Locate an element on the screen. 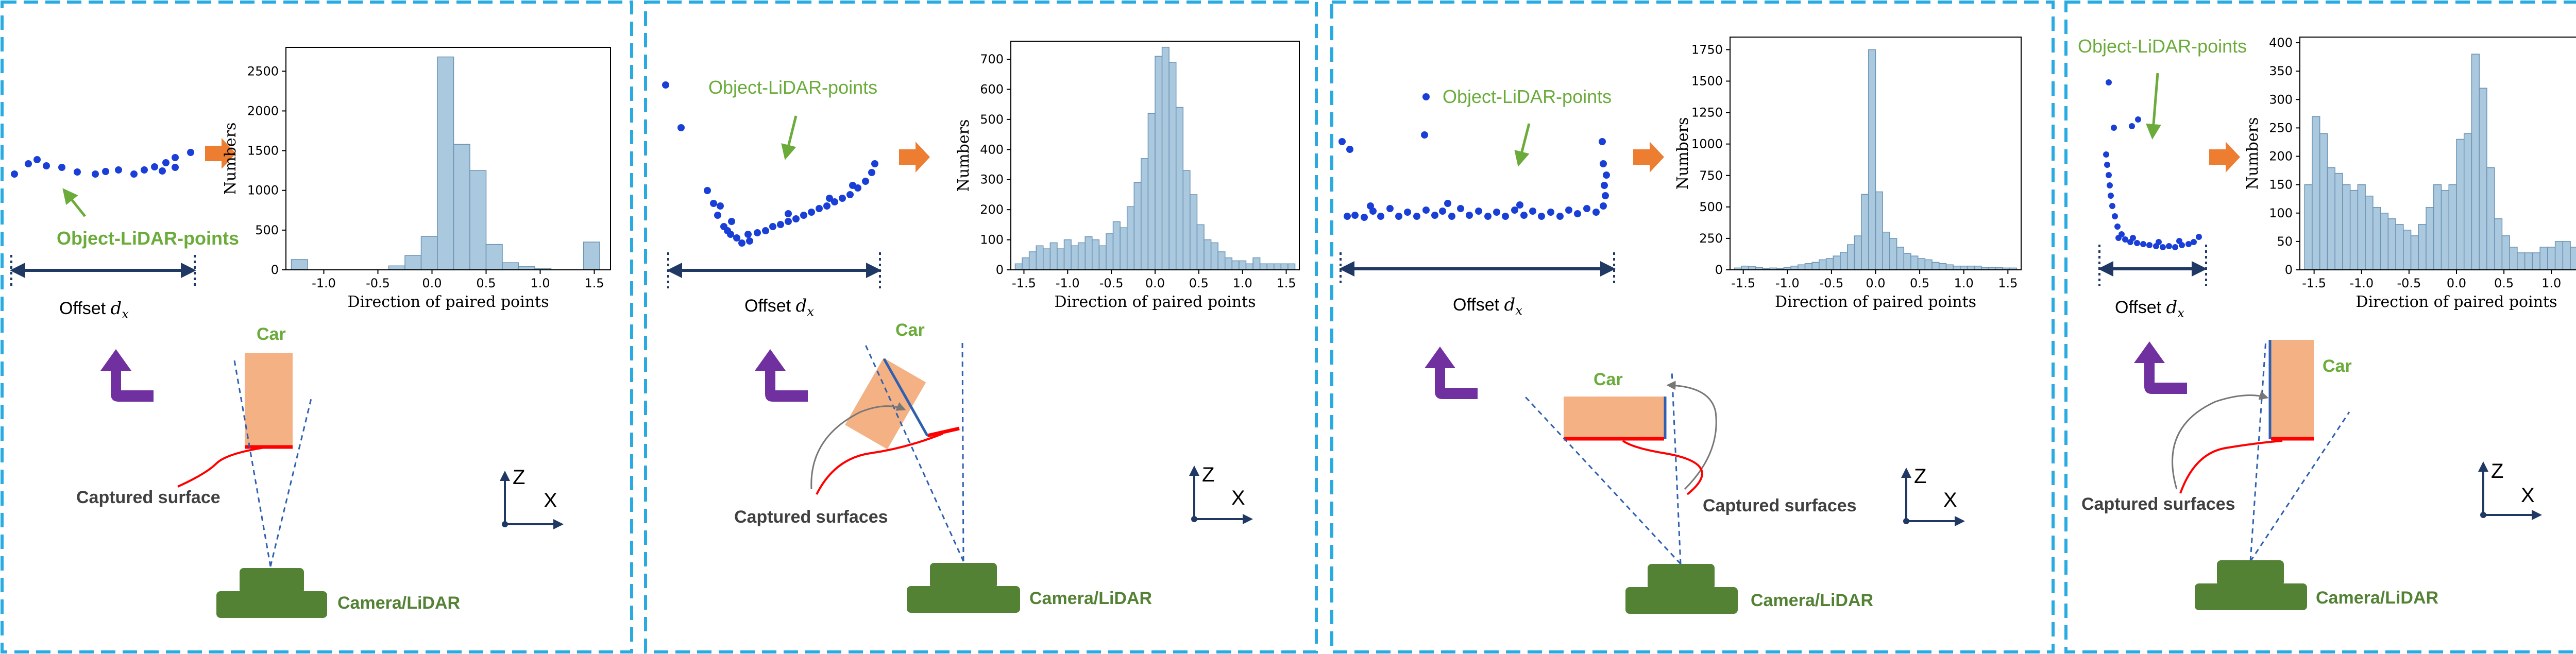  y-tick-label: 2500 is located at coordinates (263, 71).